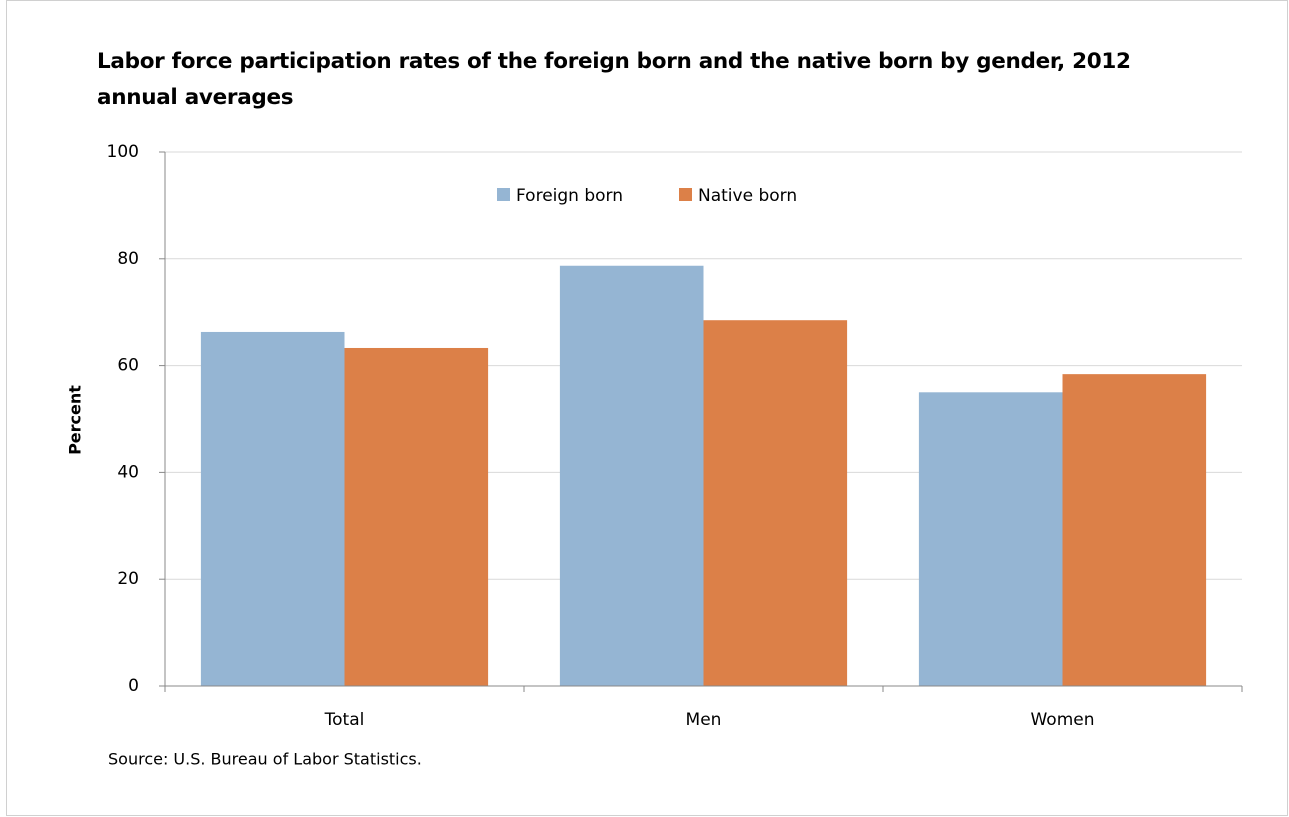 This screenshot has width=1289, height=817. Describe the element at coordinates (133, 686) in the screenshot. I see `y-tick-label: 0` at that location.